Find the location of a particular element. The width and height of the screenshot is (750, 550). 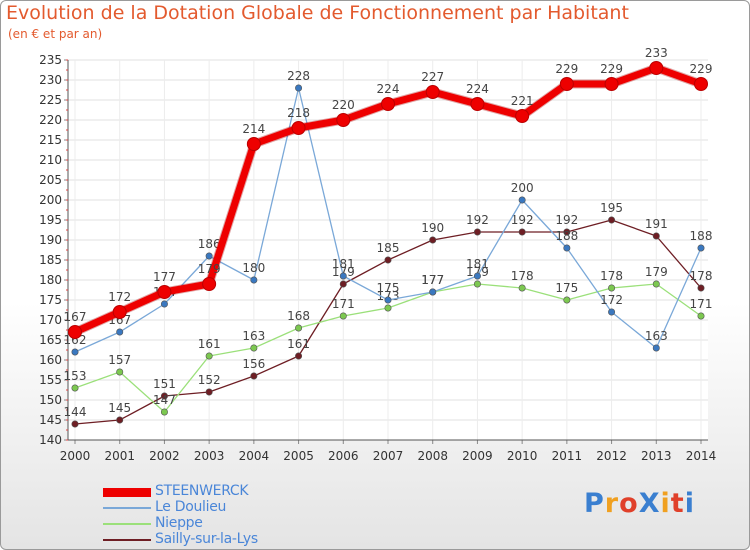

x-tick-label: 2007 is located at coordinates (388, 456).